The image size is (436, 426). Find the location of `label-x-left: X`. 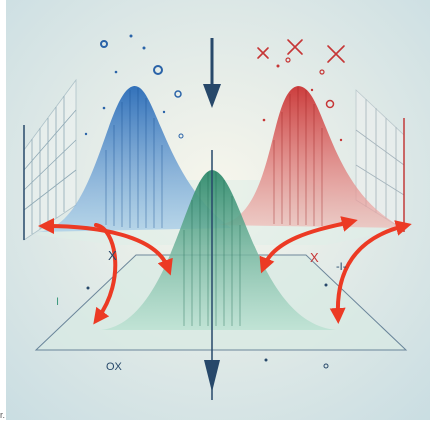

label-x-left: X is located at coordinates (112, 255).